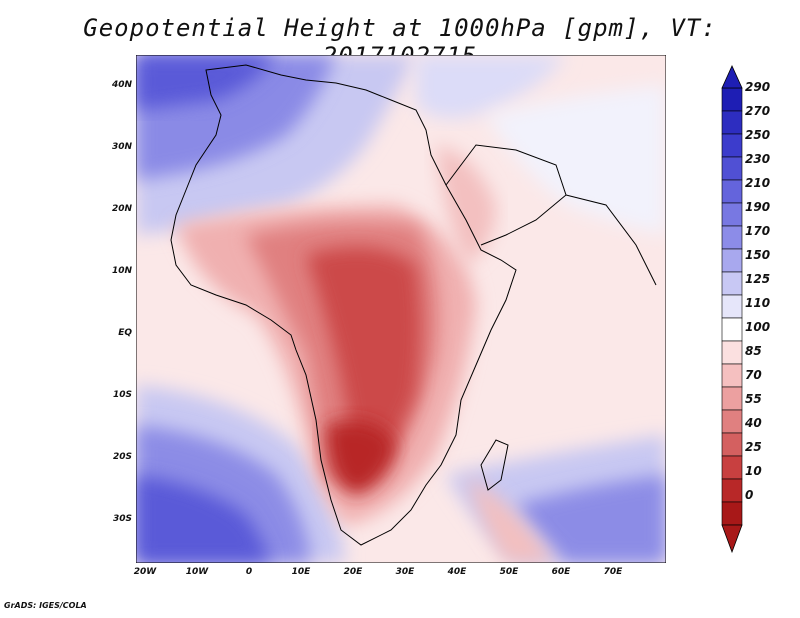 The width and height of the screenshot is (800, 618). I want to click on colorbar, so click(732, 309).